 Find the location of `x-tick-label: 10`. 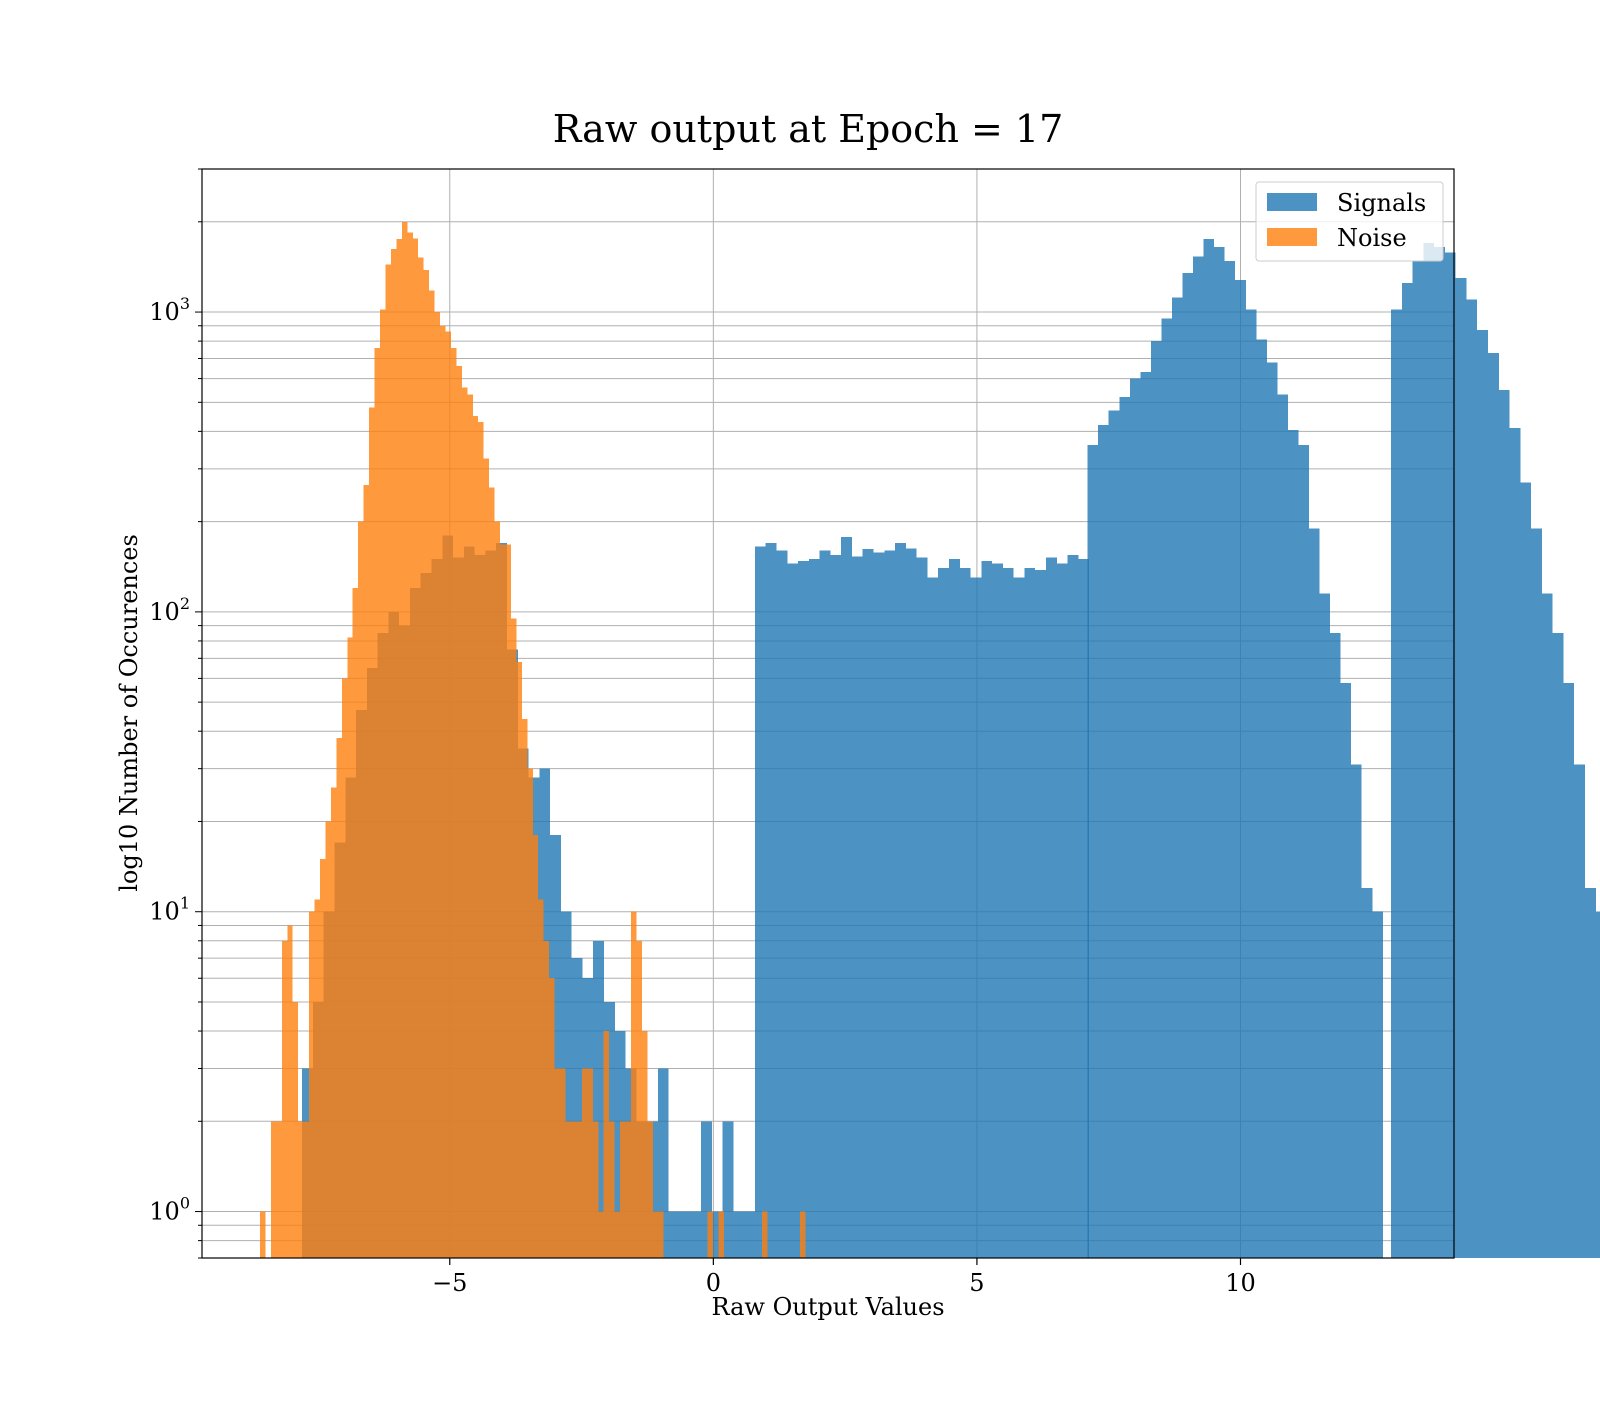

x-tick-label: 10 is located at coordinates (1240, 1283).